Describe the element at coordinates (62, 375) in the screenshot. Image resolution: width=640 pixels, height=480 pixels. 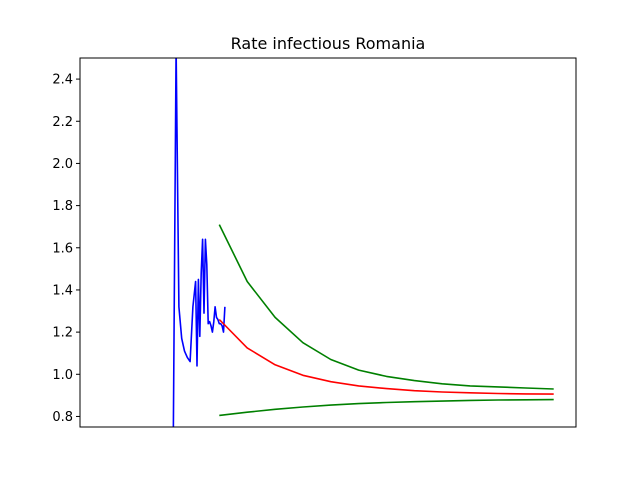
I see `y-tick-label: 1.0` at that location.